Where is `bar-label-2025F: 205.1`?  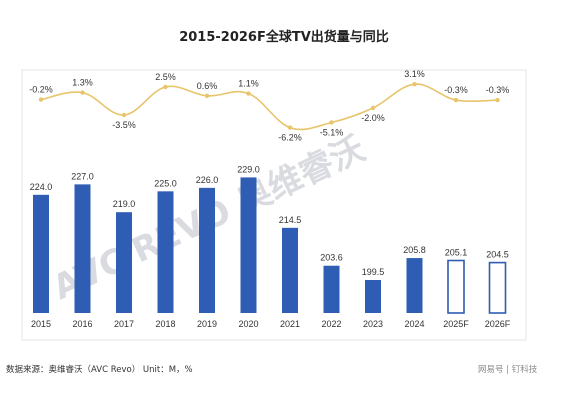
bar-label-2025F: 205.1 is located at coordinates (456, 253).